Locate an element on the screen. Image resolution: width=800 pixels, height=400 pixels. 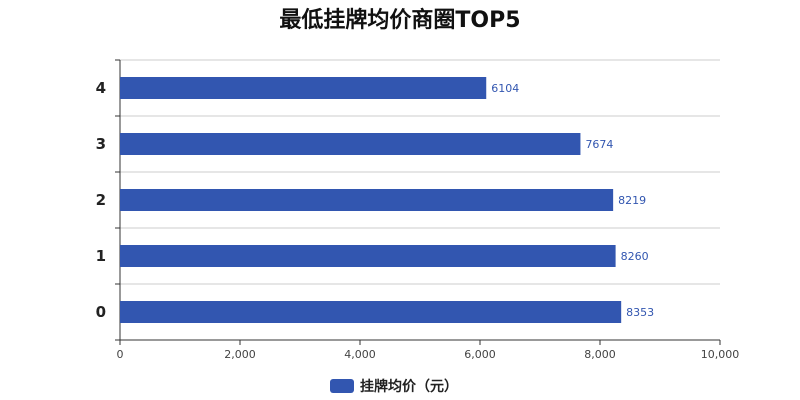
y-tick-label: 2 is located at coordinates (101, 200).